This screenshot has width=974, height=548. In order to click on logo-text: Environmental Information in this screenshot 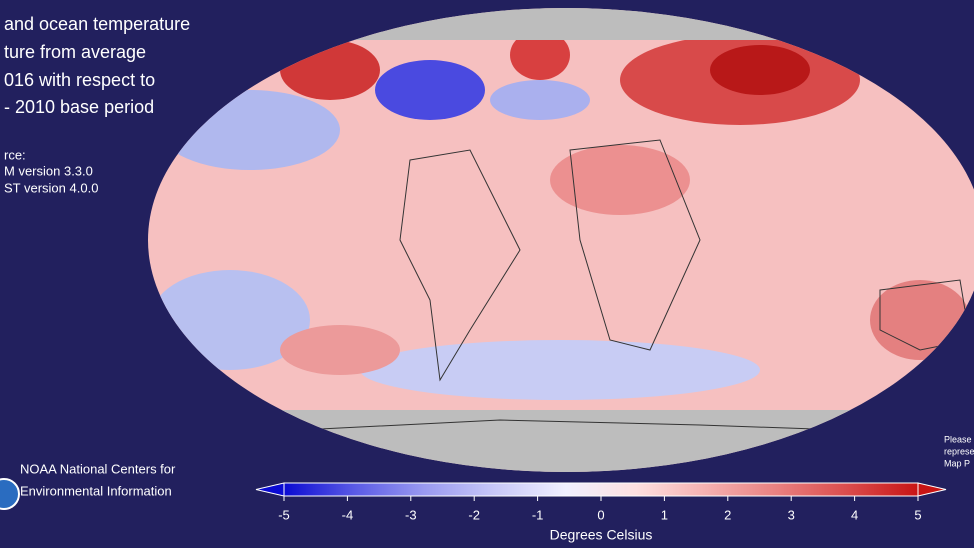, I will do `click(96, 490)`.